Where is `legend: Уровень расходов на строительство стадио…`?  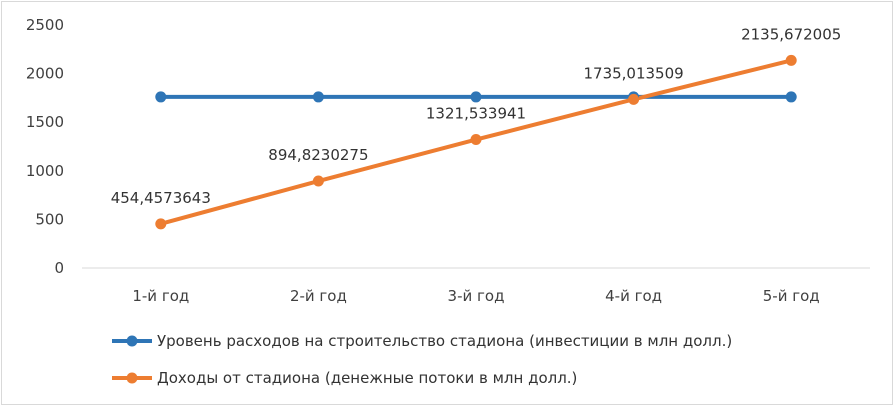
legend: Уровень расходов на строительство стадио… is located at coordinates (422, 359).